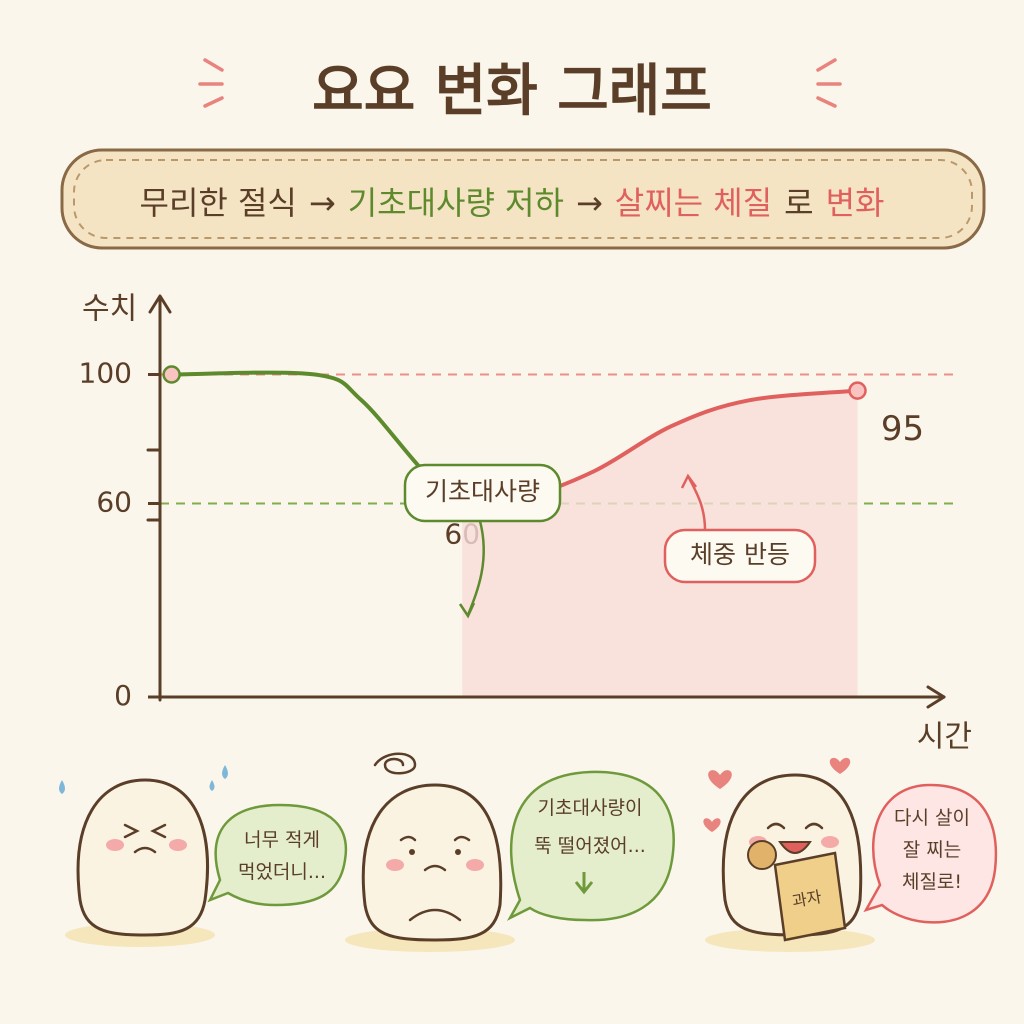 Image resolution: width=1024 pixels, height=1024 pixels. I want to click on character-crying, so click(143, 856).